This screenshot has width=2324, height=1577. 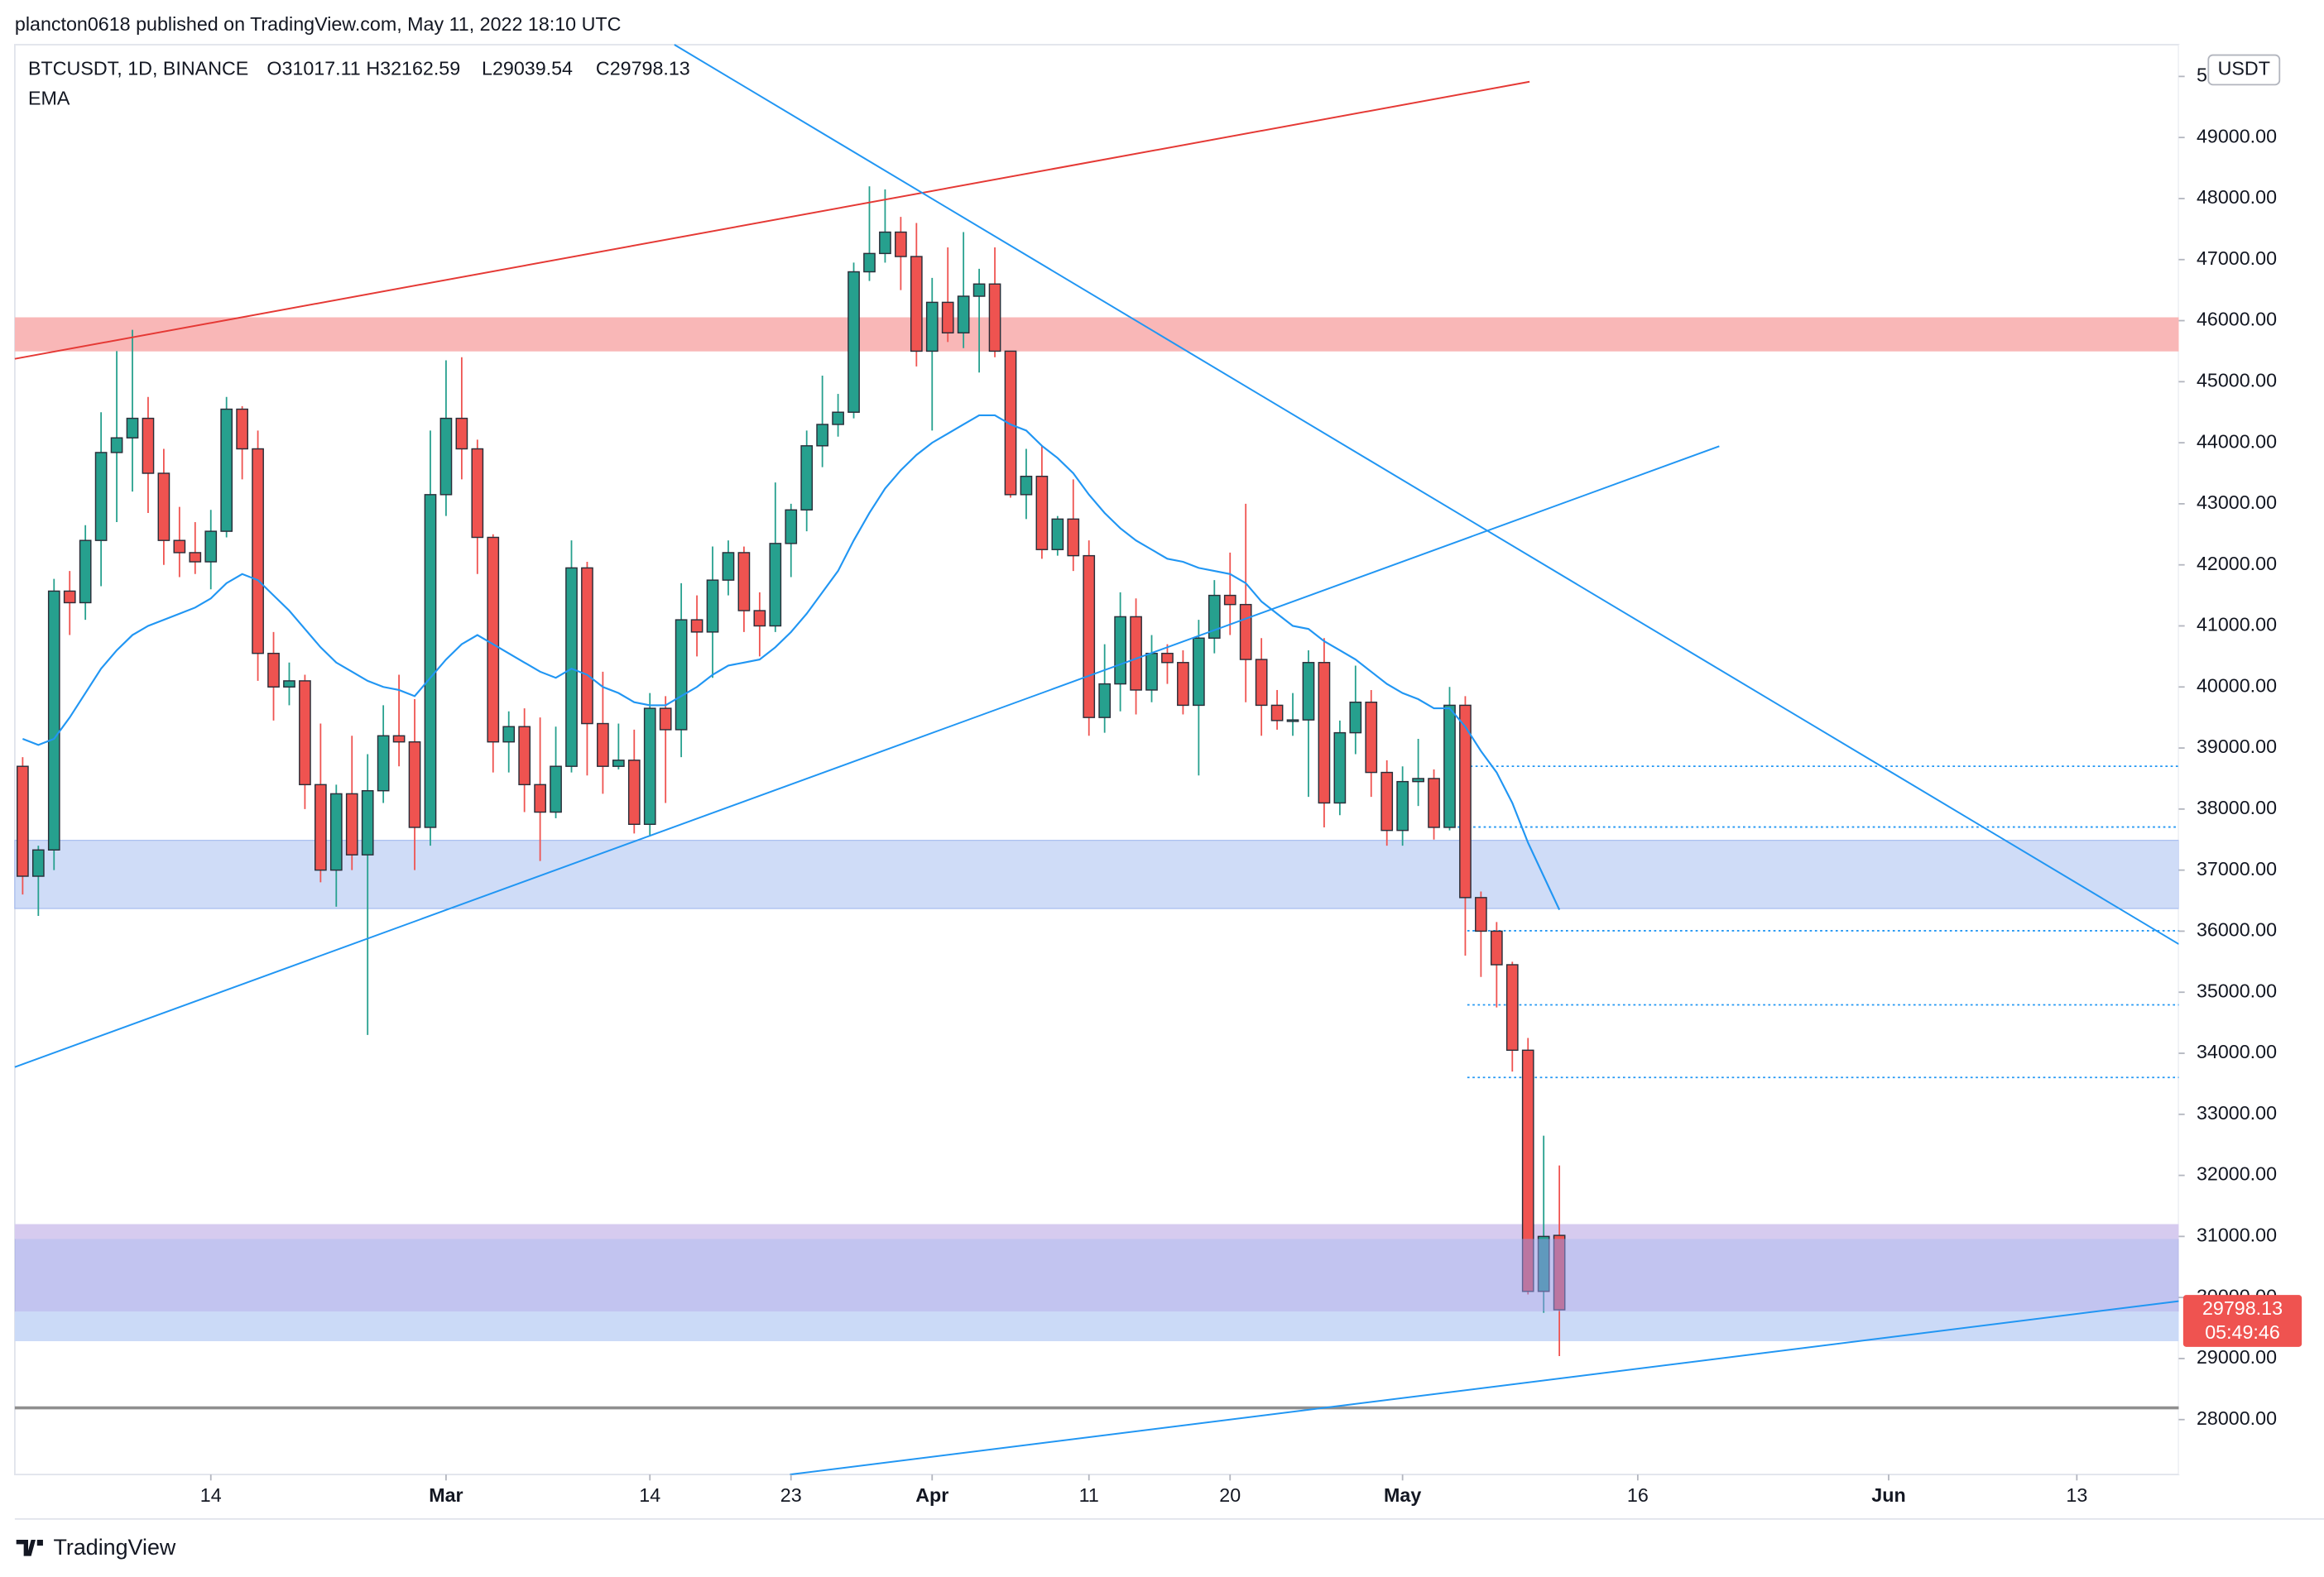 I want to click on support-zone-core, so click(x=1097, y=1275).